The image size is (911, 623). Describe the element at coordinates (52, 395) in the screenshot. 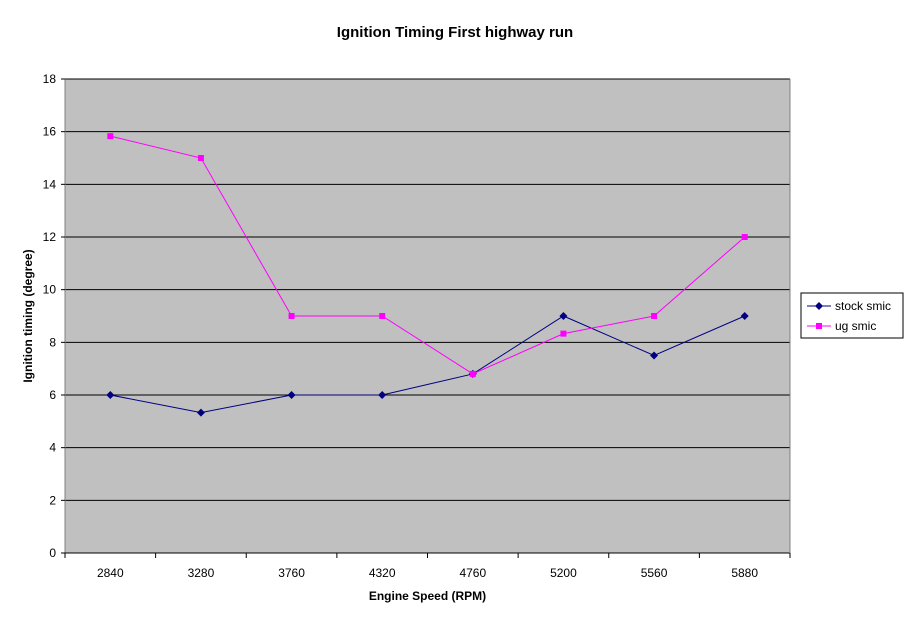

I see `y-tick-label: 6` at that location.